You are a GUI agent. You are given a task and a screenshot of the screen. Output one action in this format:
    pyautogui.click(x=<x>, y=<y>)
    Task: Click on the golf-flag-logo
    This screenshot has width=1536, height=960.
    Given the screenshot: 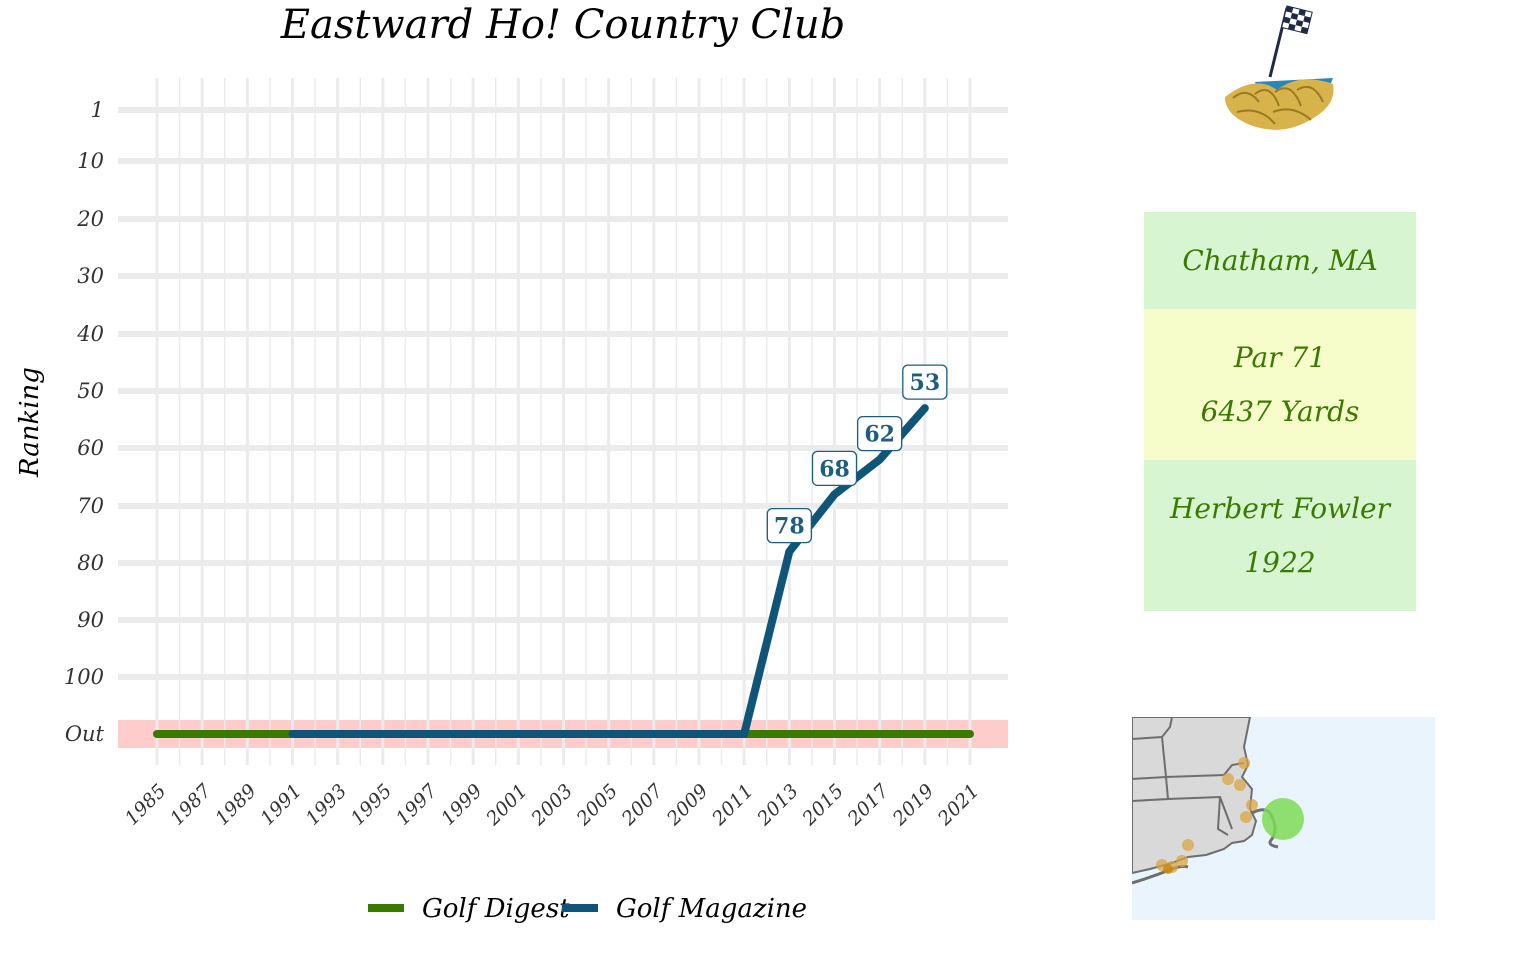 What is the action you would take?
    pyautogui.click(x=1279, y=67)
    